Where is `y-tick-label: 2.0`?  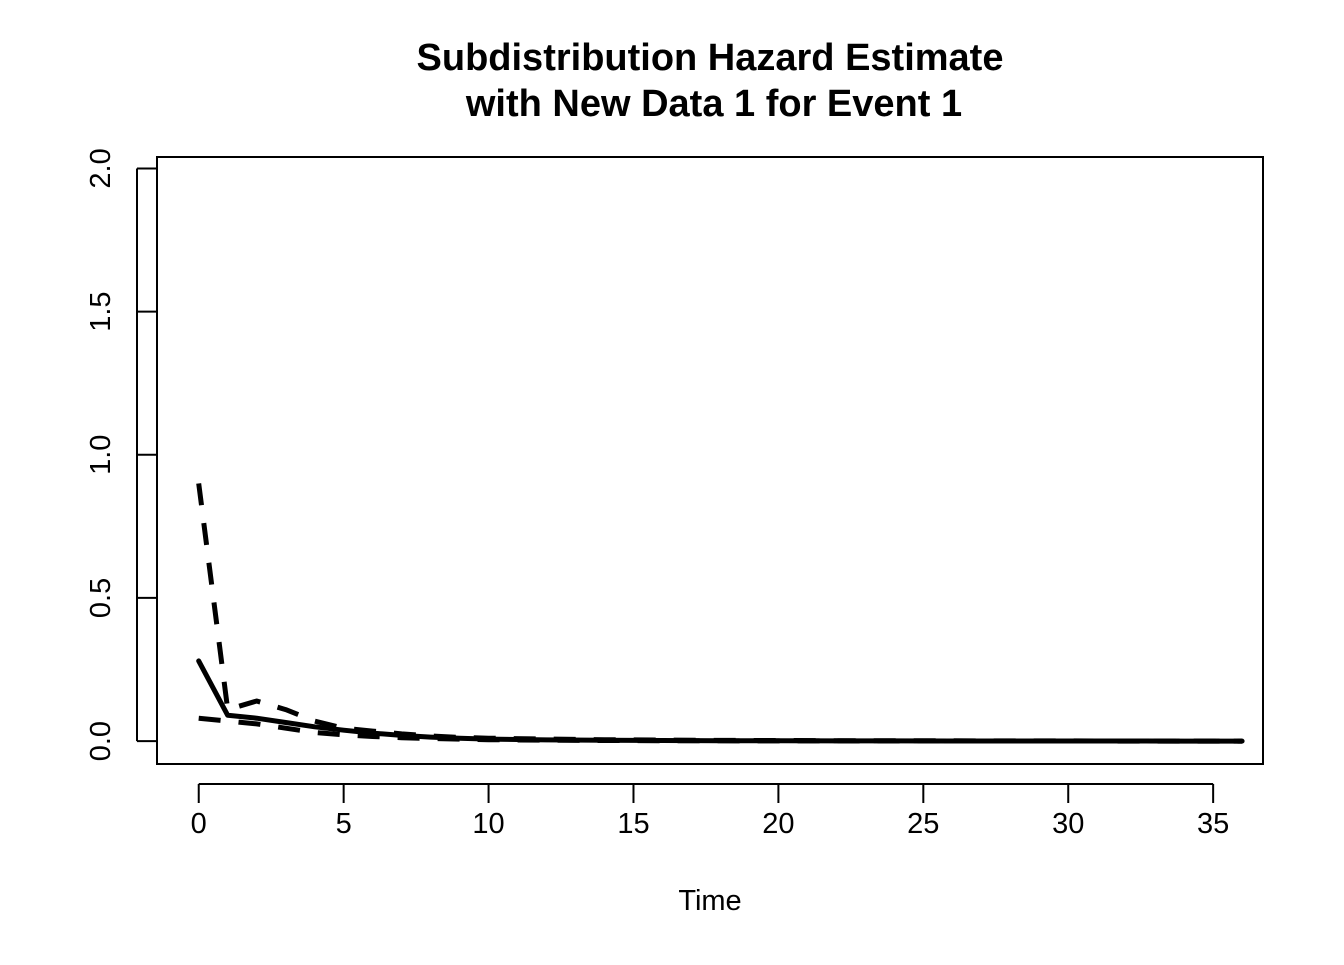 y-tick-label: 2.0 is located at coordinates (101, 168).